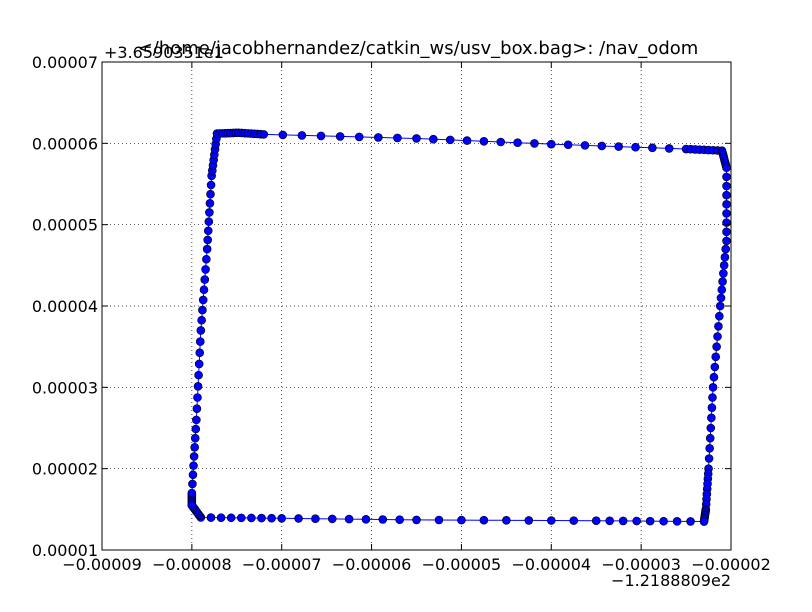 This screenshot has height=612, width=812. What do you see at coordinates (65, 550) in the screenshot?
I see `y-tick-label: 0.00001` at bounding box center [65, 550].